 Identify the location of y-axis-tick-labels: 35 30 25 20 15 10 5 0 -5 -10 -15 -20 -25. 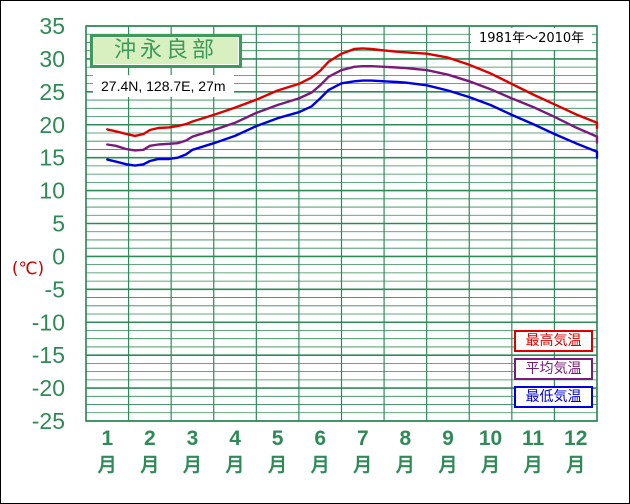
(48, 223).